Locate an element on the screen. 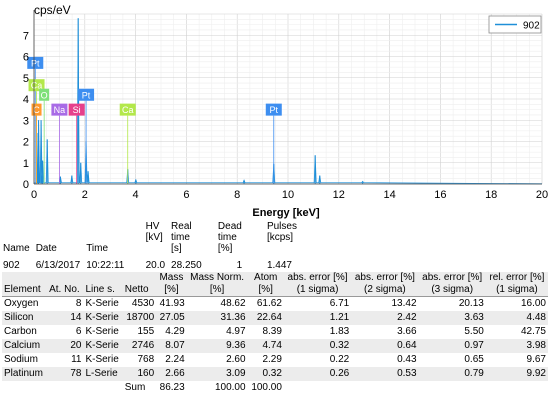  x-tick-label: 2 is located at coordinates (85, 195).